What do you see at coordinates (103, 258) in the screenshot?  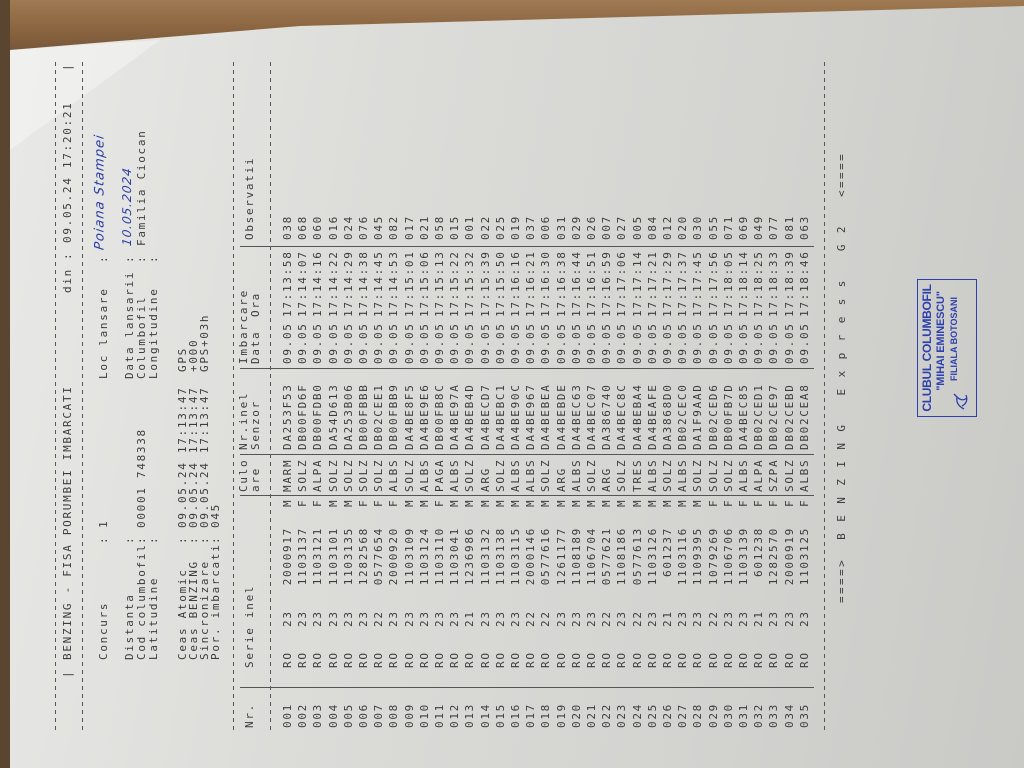 I see `colon: :` at bounding box center [103, 258].